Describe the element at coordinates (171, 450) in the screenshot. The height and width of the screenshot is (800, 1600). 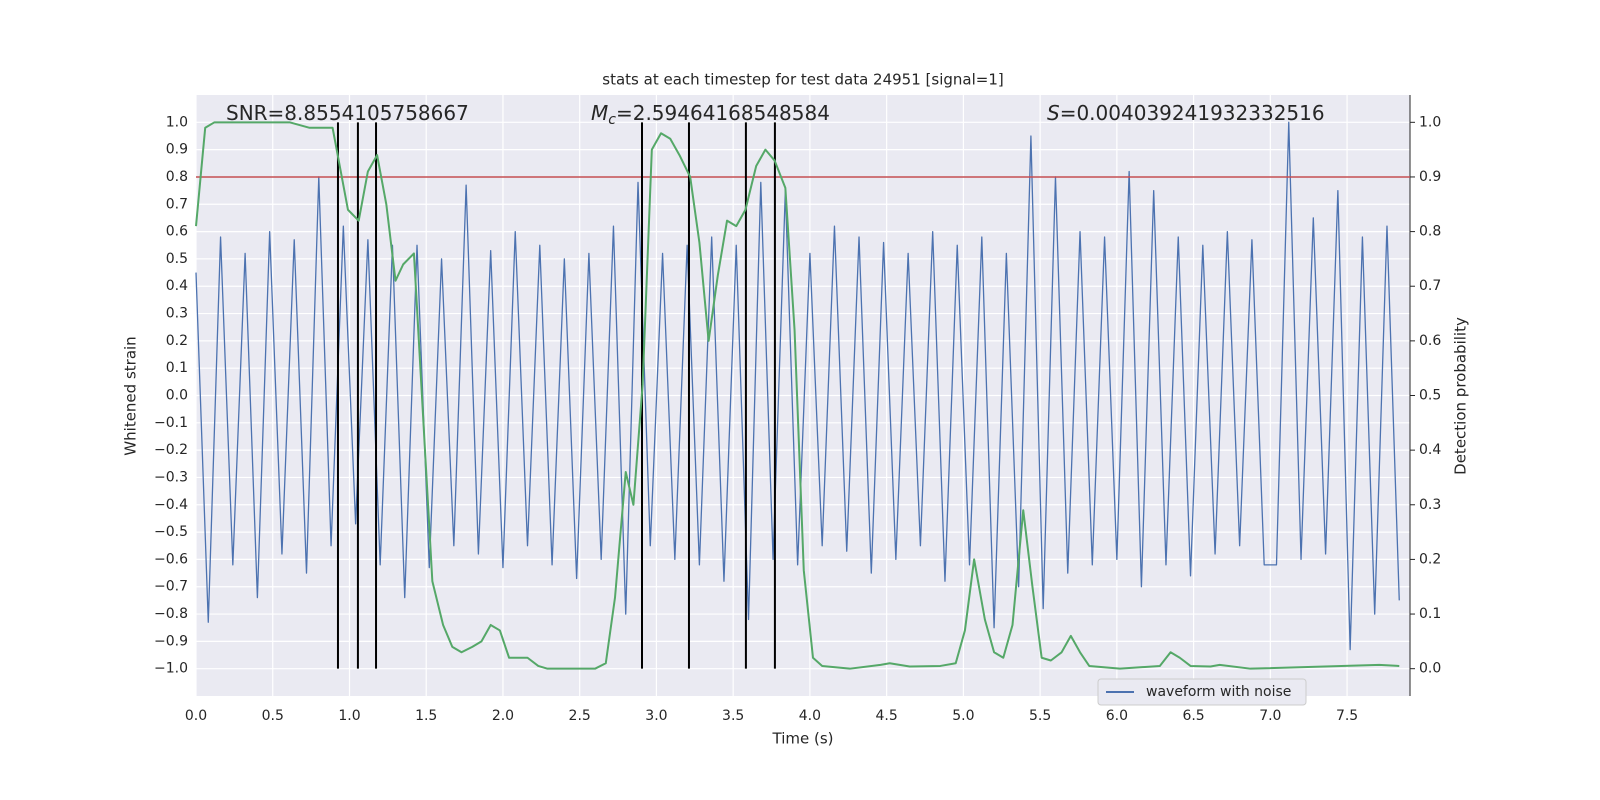
I see `y-tick-label: −0.2` at that location.